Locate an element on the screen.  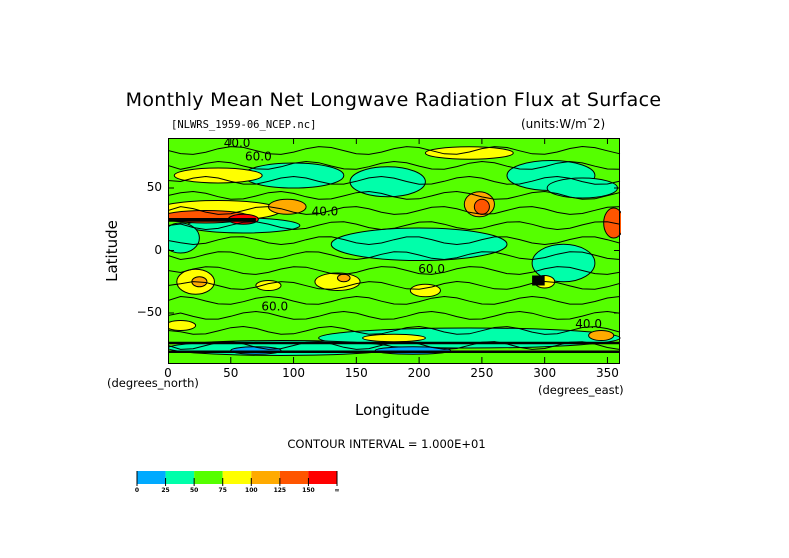
x-tick-label: 100 is located at coordinates (293, 373).